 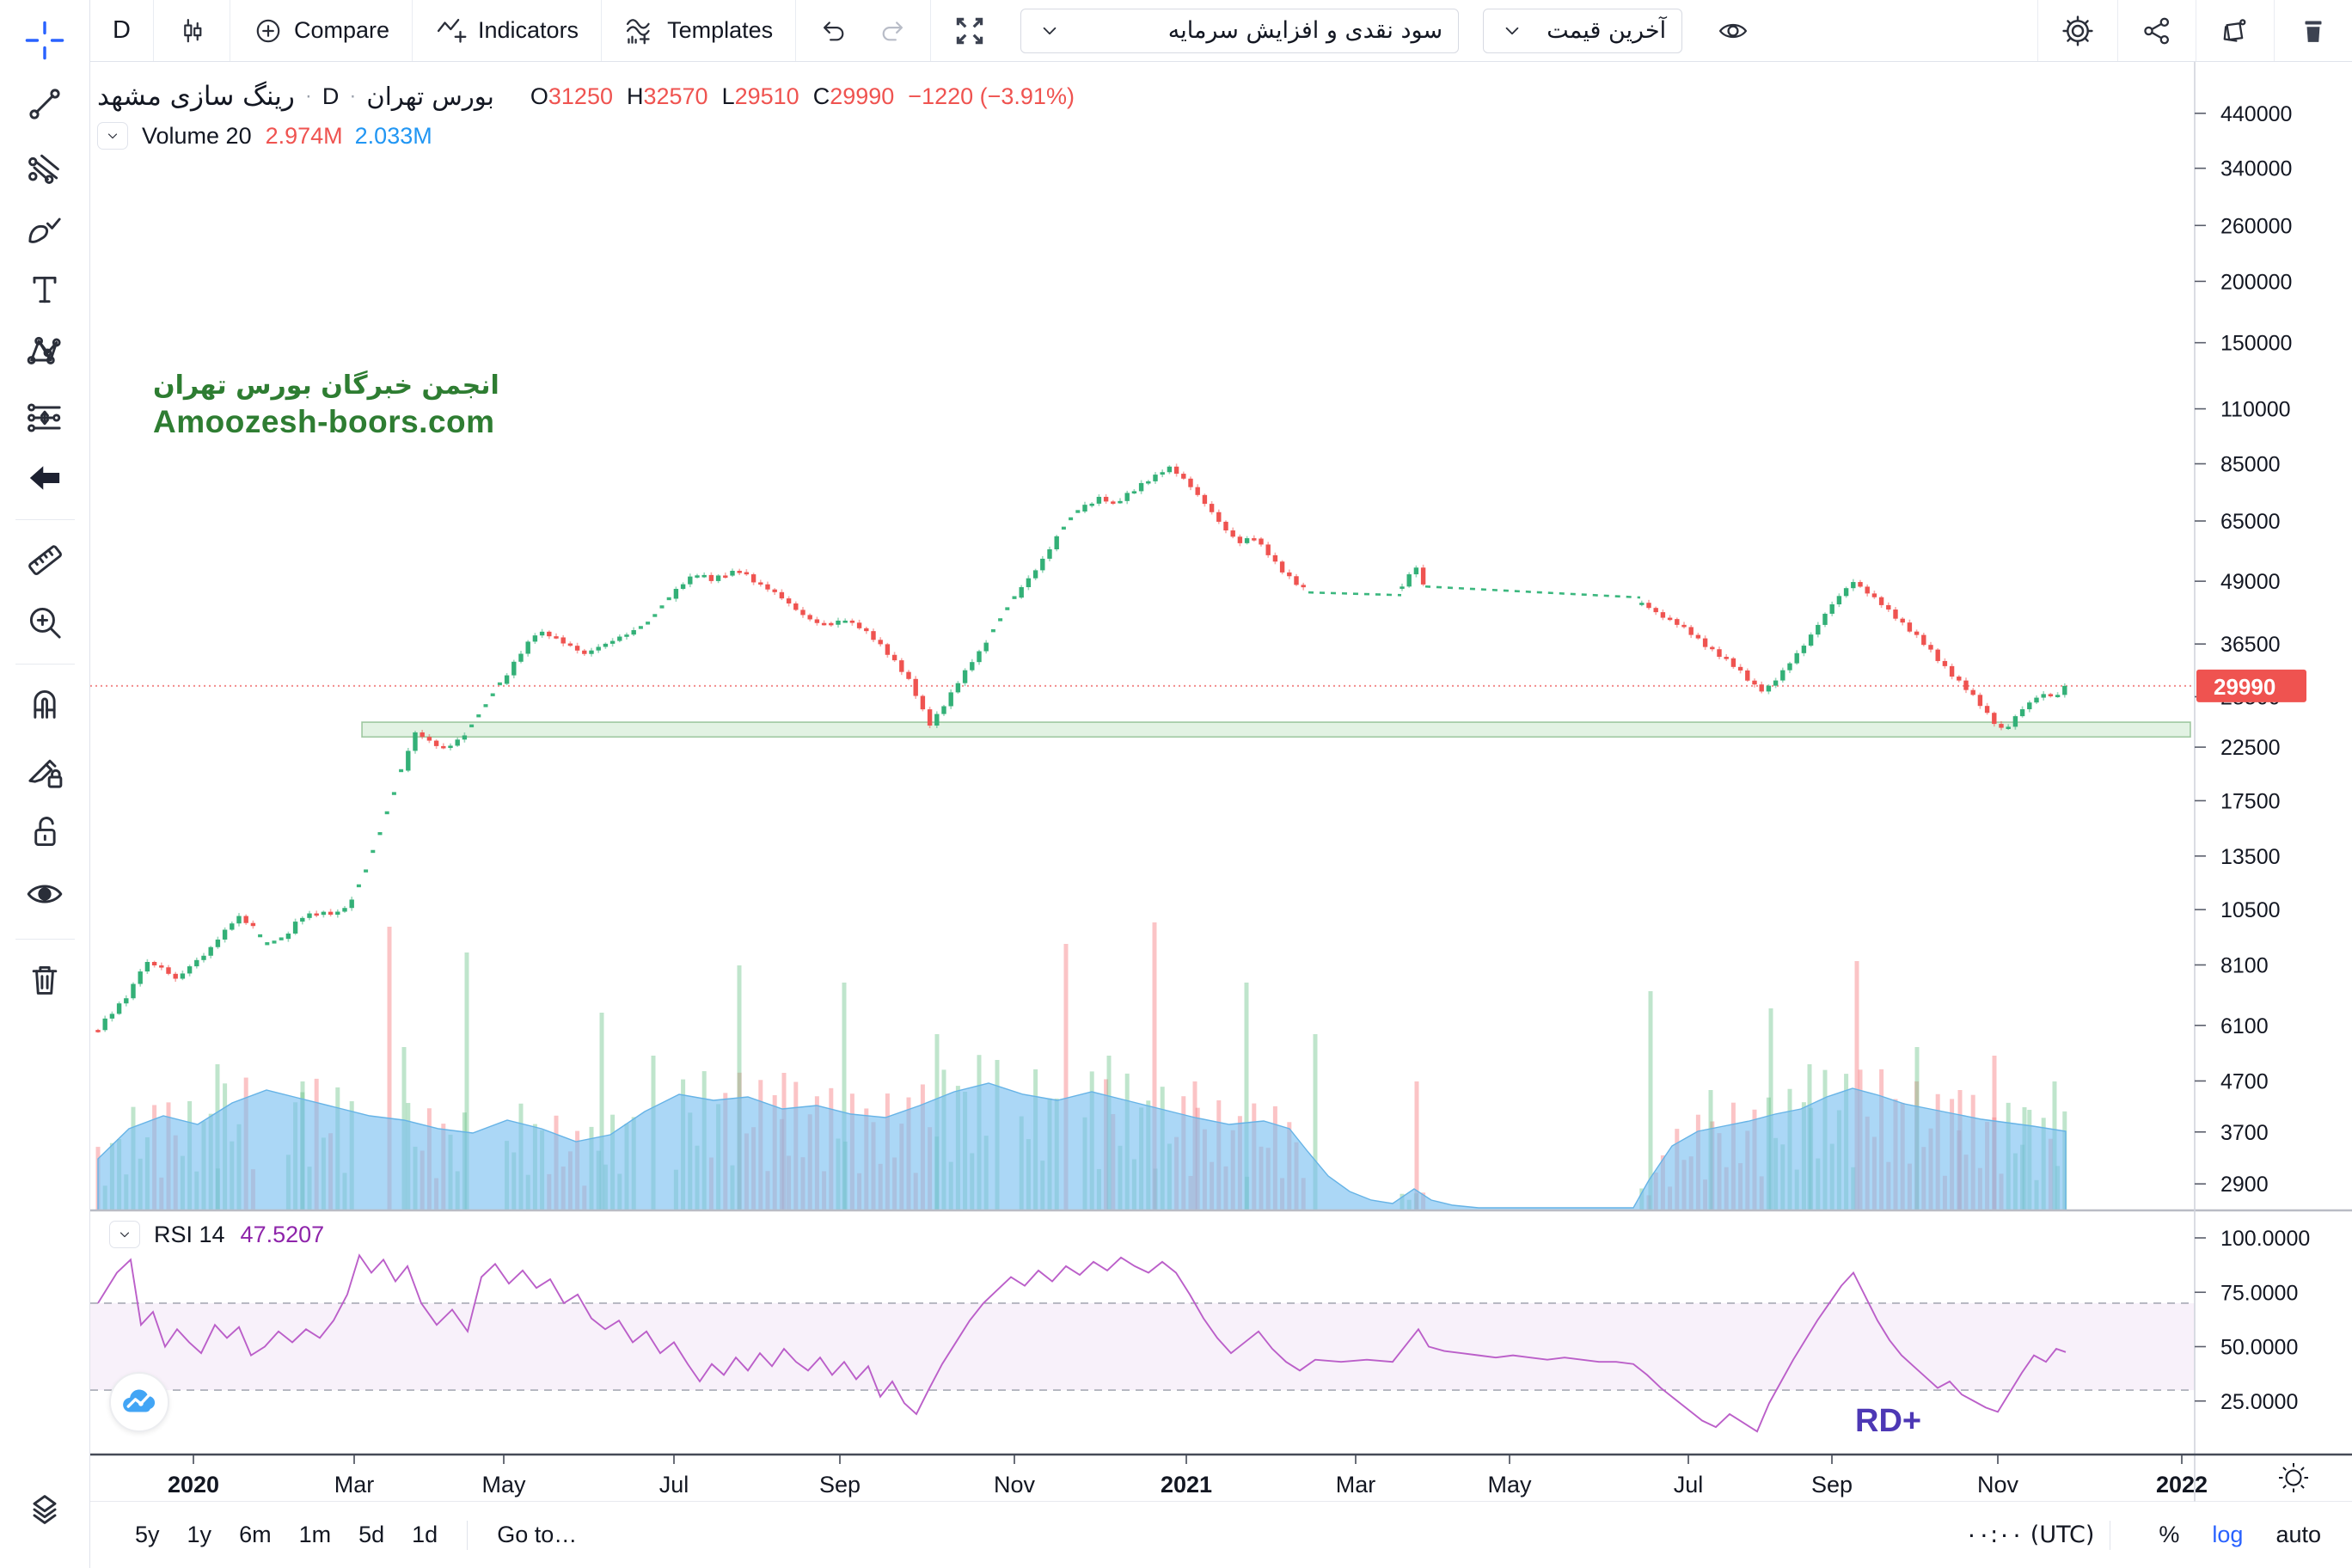 What do you see at coordinates (112, 136) in the screenshot?
I see `volume-legend-collapse-button` at bounding box center [112, 136].